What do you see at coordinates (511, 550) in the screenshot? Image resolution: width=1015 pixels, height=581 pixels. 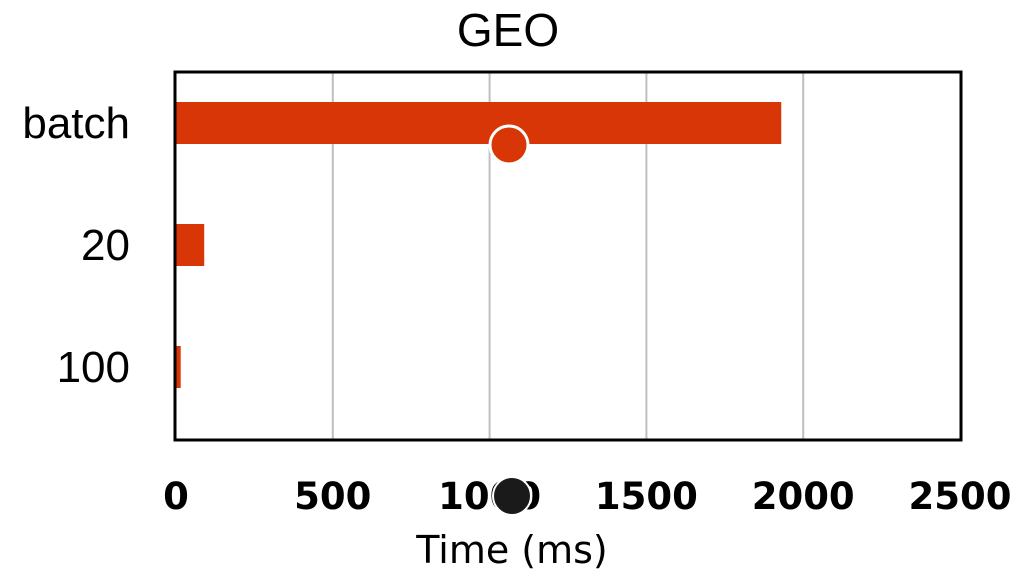 I see `x-axis-title: Time (ms)` at bounding box center [511, 550].